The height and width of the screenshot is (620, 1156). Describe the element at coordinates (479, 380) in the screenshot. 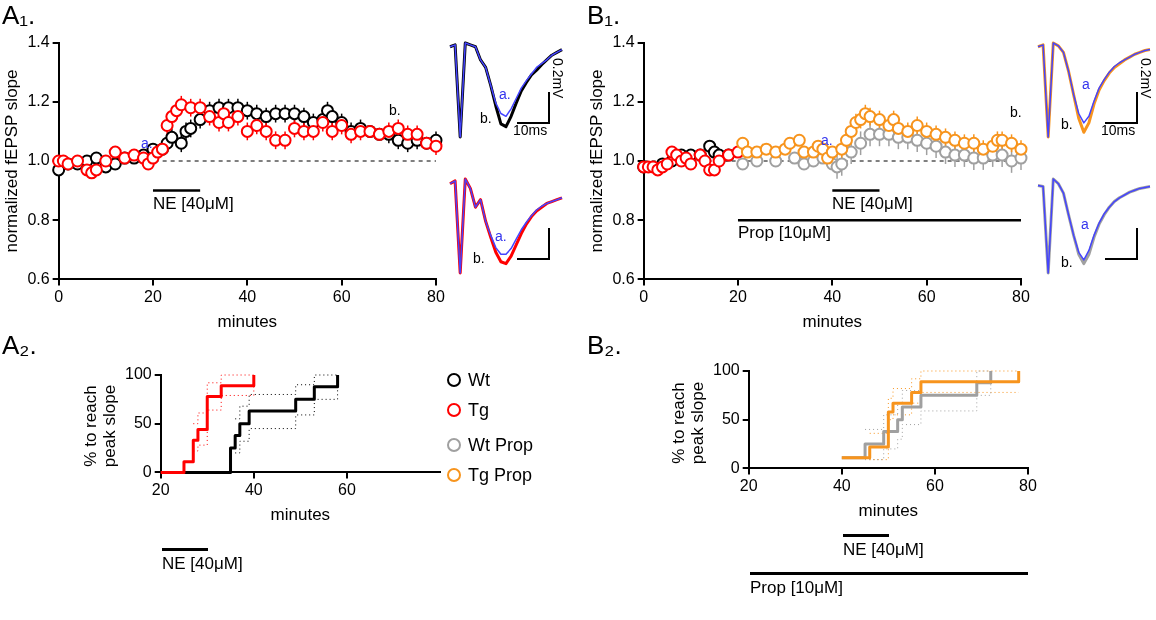

I see `legend-label: Wt` at that location.